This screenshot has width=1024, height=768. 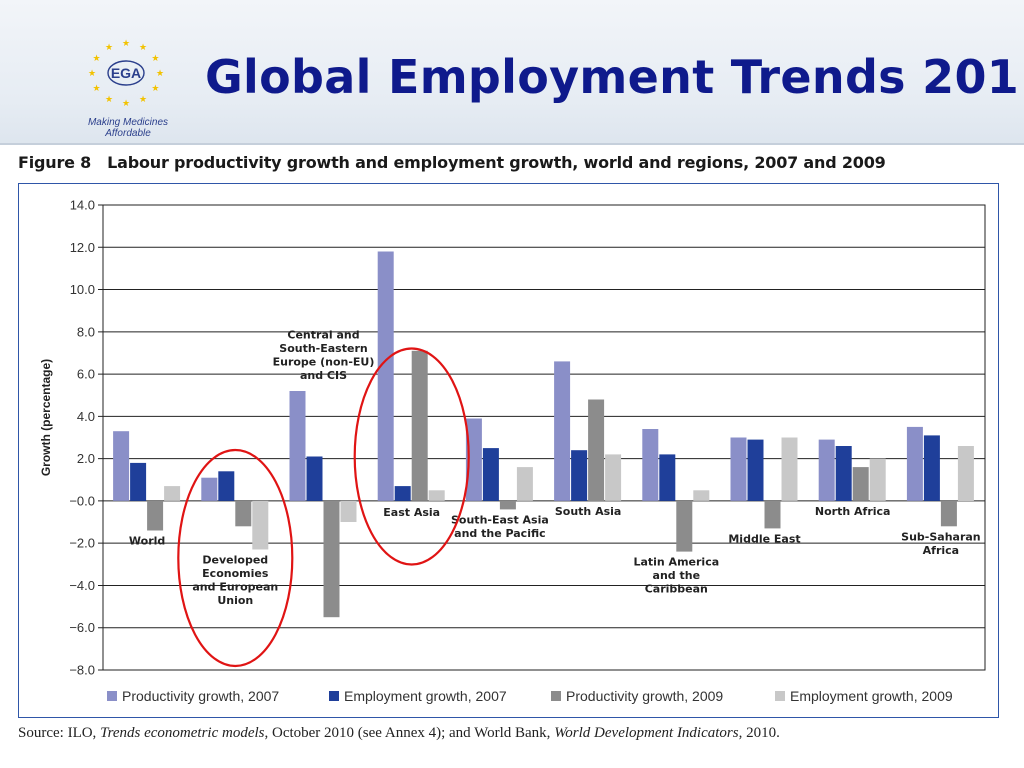 What do you see at coordinates (235, 581) in the screenshot?
I see `category-label-developed-economies-and-european-union: Developed Economies and European Union` at bounding box center [235, 581].